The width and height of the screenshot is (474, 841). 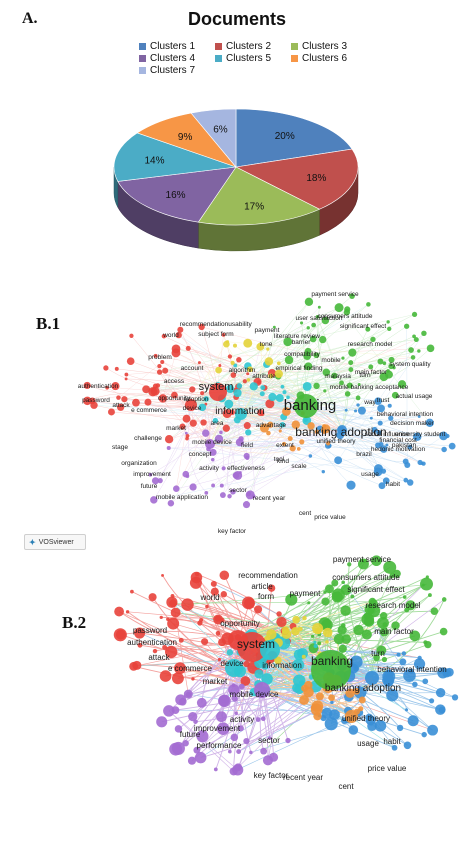 What do you see at coordinates (240, 324) in the screenshot?
I see `network-term: usability` at bounding box center [240, 324].